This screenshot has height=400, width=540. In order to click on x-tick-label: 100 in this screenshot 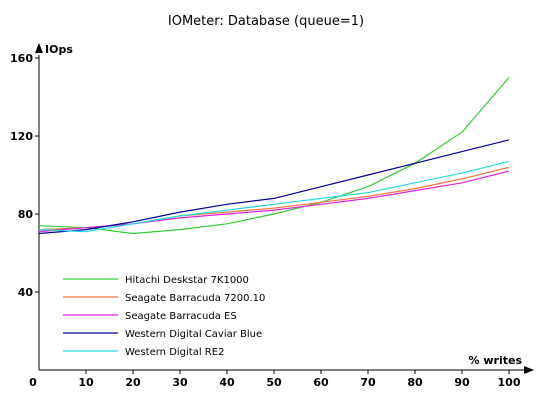, I will do `click(509, 382)`.